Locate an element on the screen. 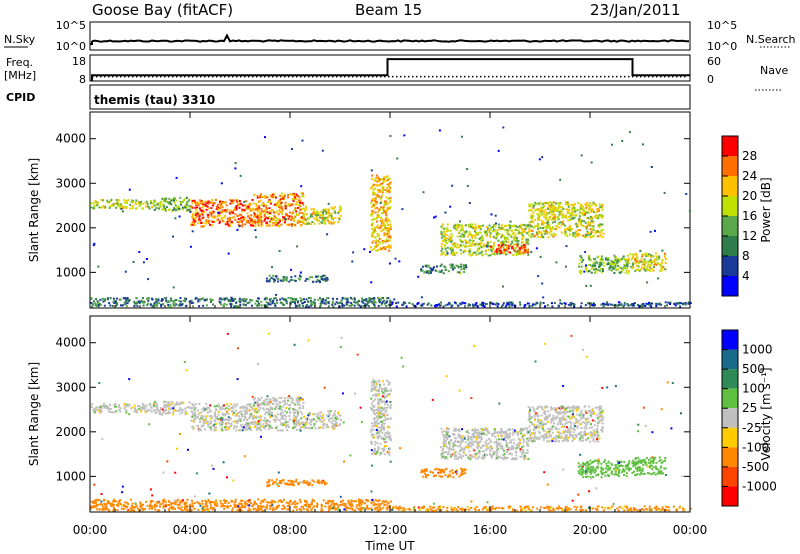 The width and height of the screenshot is (800, 554). nave-label: Nave is located at coordinates (774, 70).